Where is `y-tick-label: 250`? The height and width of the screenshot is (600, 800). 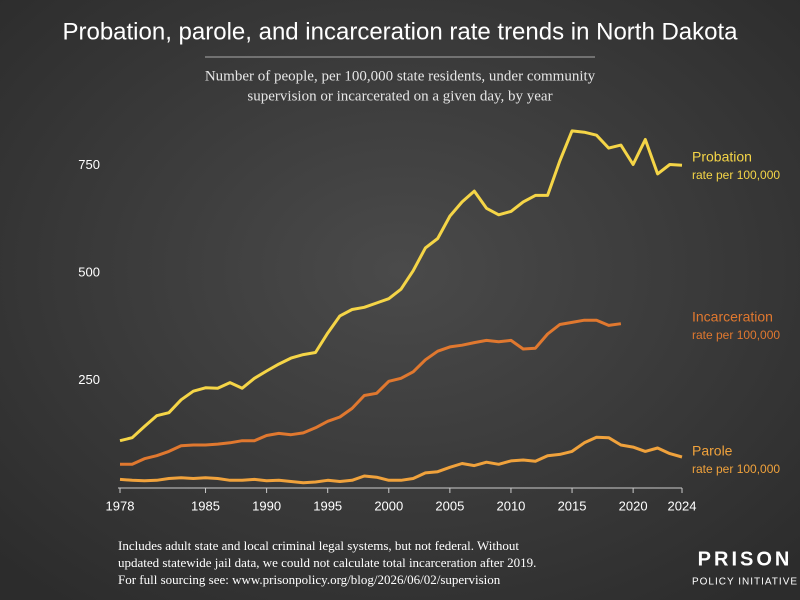
y-tick-label: 250 is located at coordinates (89, 379).